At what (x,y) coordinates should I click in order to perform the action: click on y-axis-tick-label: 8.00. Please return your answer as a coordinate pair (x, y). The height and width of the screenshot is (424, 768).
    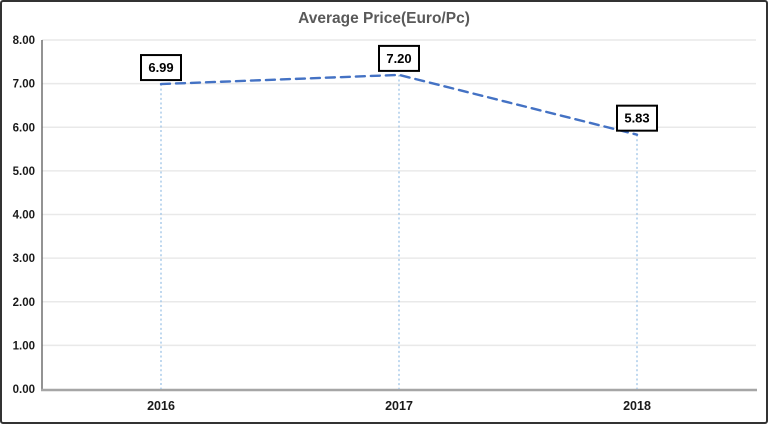
    Looking at the image, I should click on (24, 41).